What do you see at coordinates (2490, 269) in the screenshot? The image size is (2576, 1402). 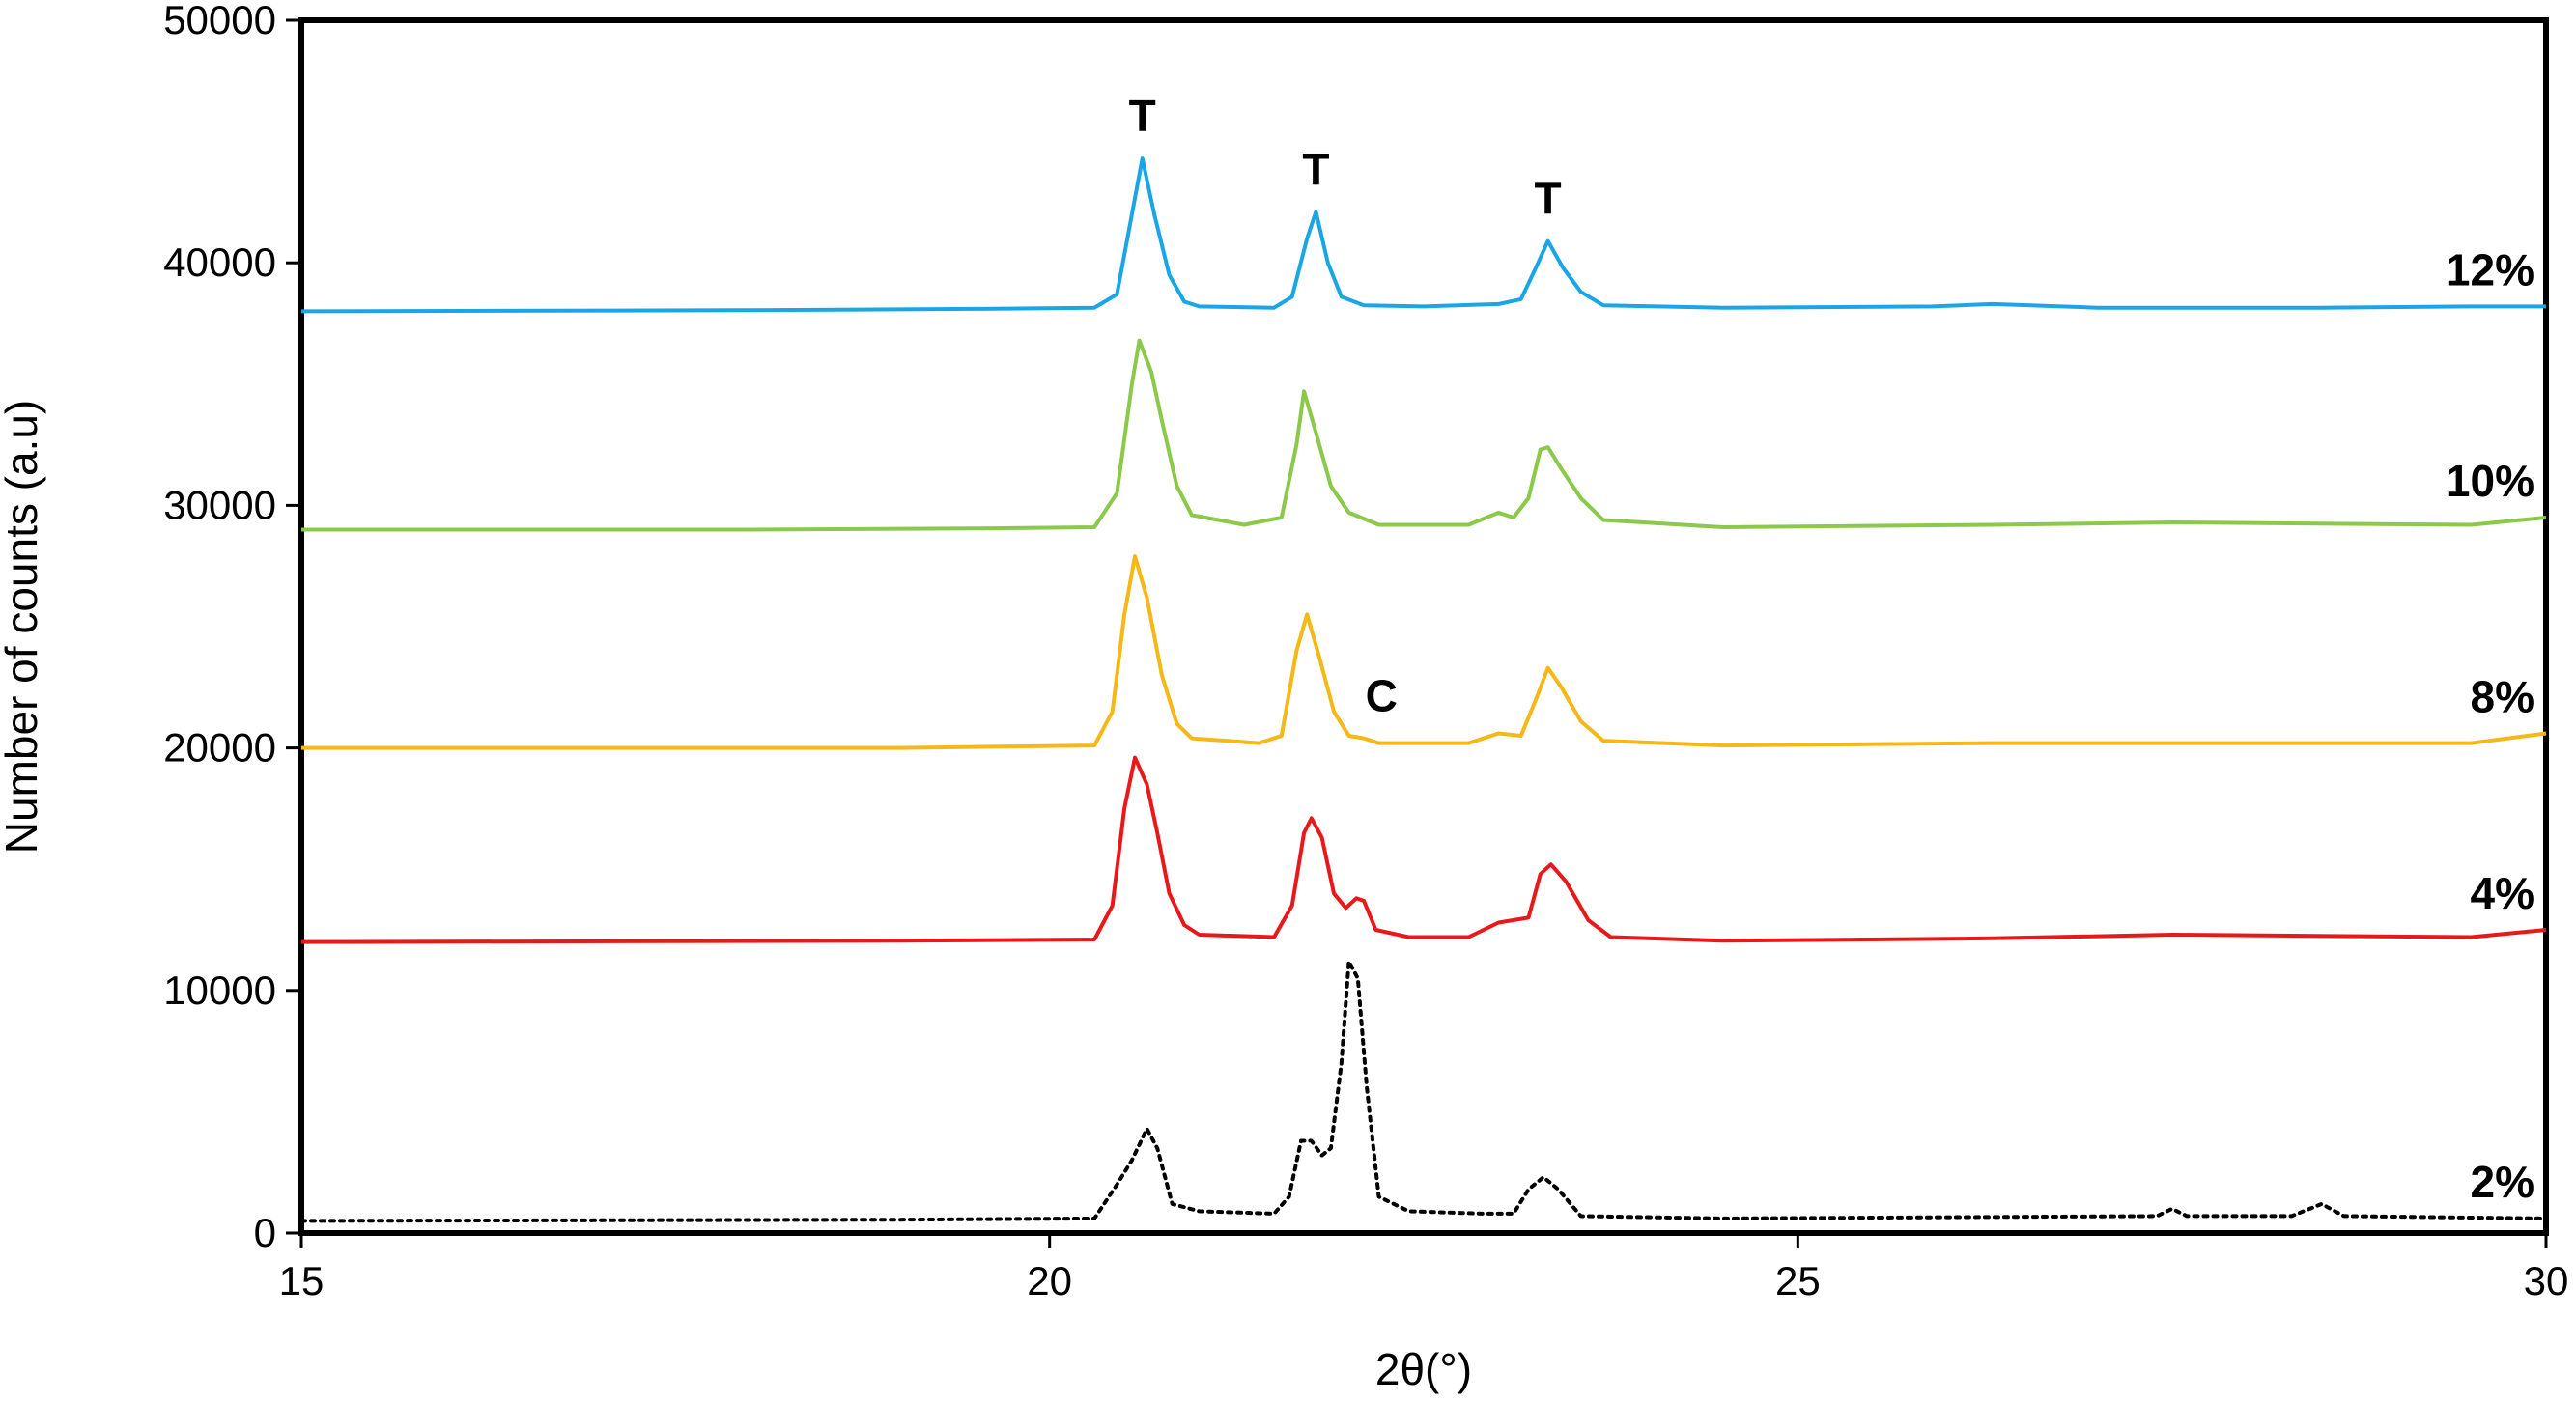 I see `series-label: 12%` at bounding box center [2490, 269].